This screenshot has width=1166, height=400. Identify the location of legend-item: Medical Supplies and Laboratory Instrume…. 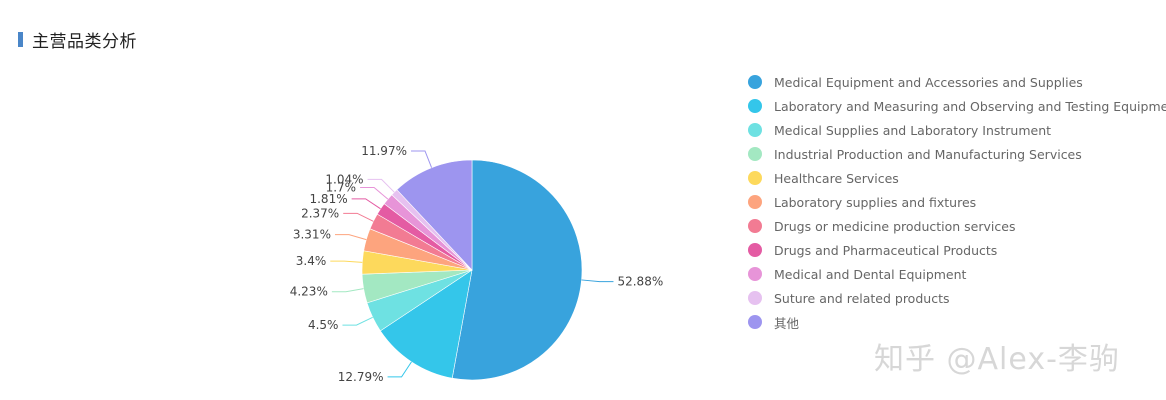
(957, 130).